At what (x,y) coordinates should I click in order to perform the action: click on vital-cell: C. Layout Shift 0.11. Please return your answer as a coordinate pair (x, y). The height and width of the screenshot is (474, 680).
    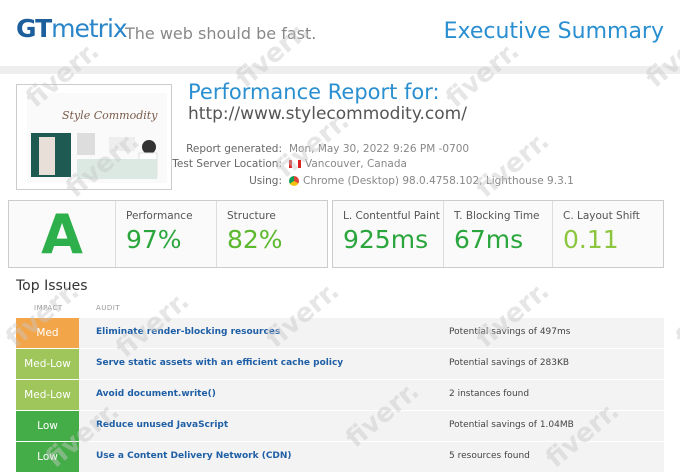
    Looking at the image, I should click on (608, 234).